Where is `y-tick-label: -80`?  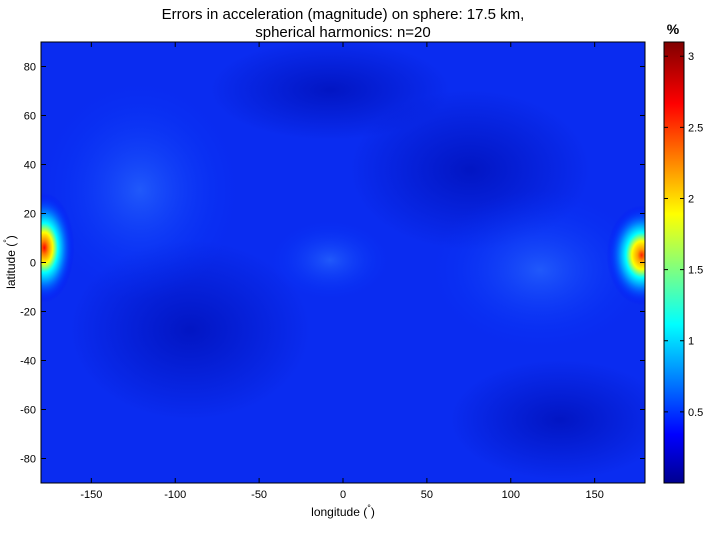 y-tick-label: -80 is located at coordinates (28, 460).